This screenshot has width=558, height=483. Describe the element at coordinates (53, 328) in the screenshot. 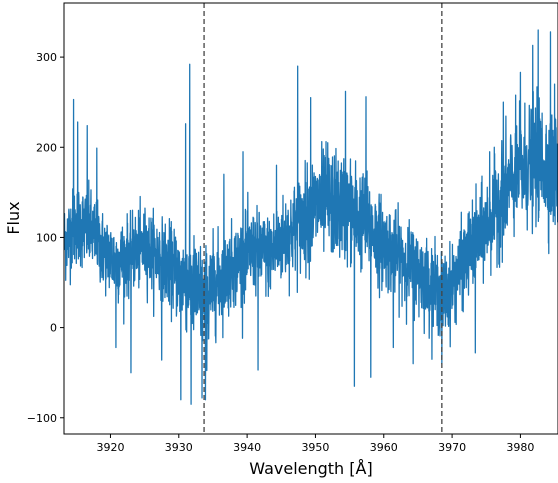

I see `y-tick-label: 0` at that location.